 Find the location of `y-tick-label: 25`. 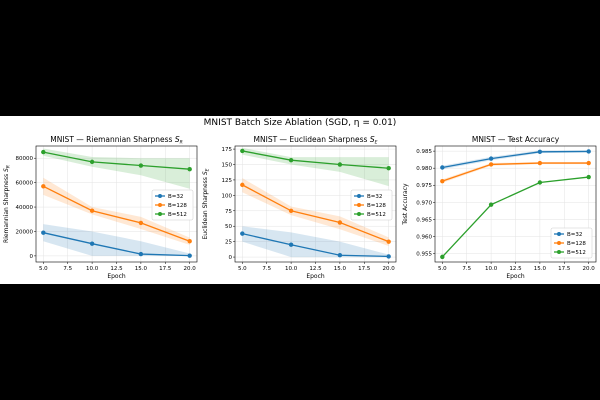

y-tick-label: 25 is located at coordinates (228, 243).